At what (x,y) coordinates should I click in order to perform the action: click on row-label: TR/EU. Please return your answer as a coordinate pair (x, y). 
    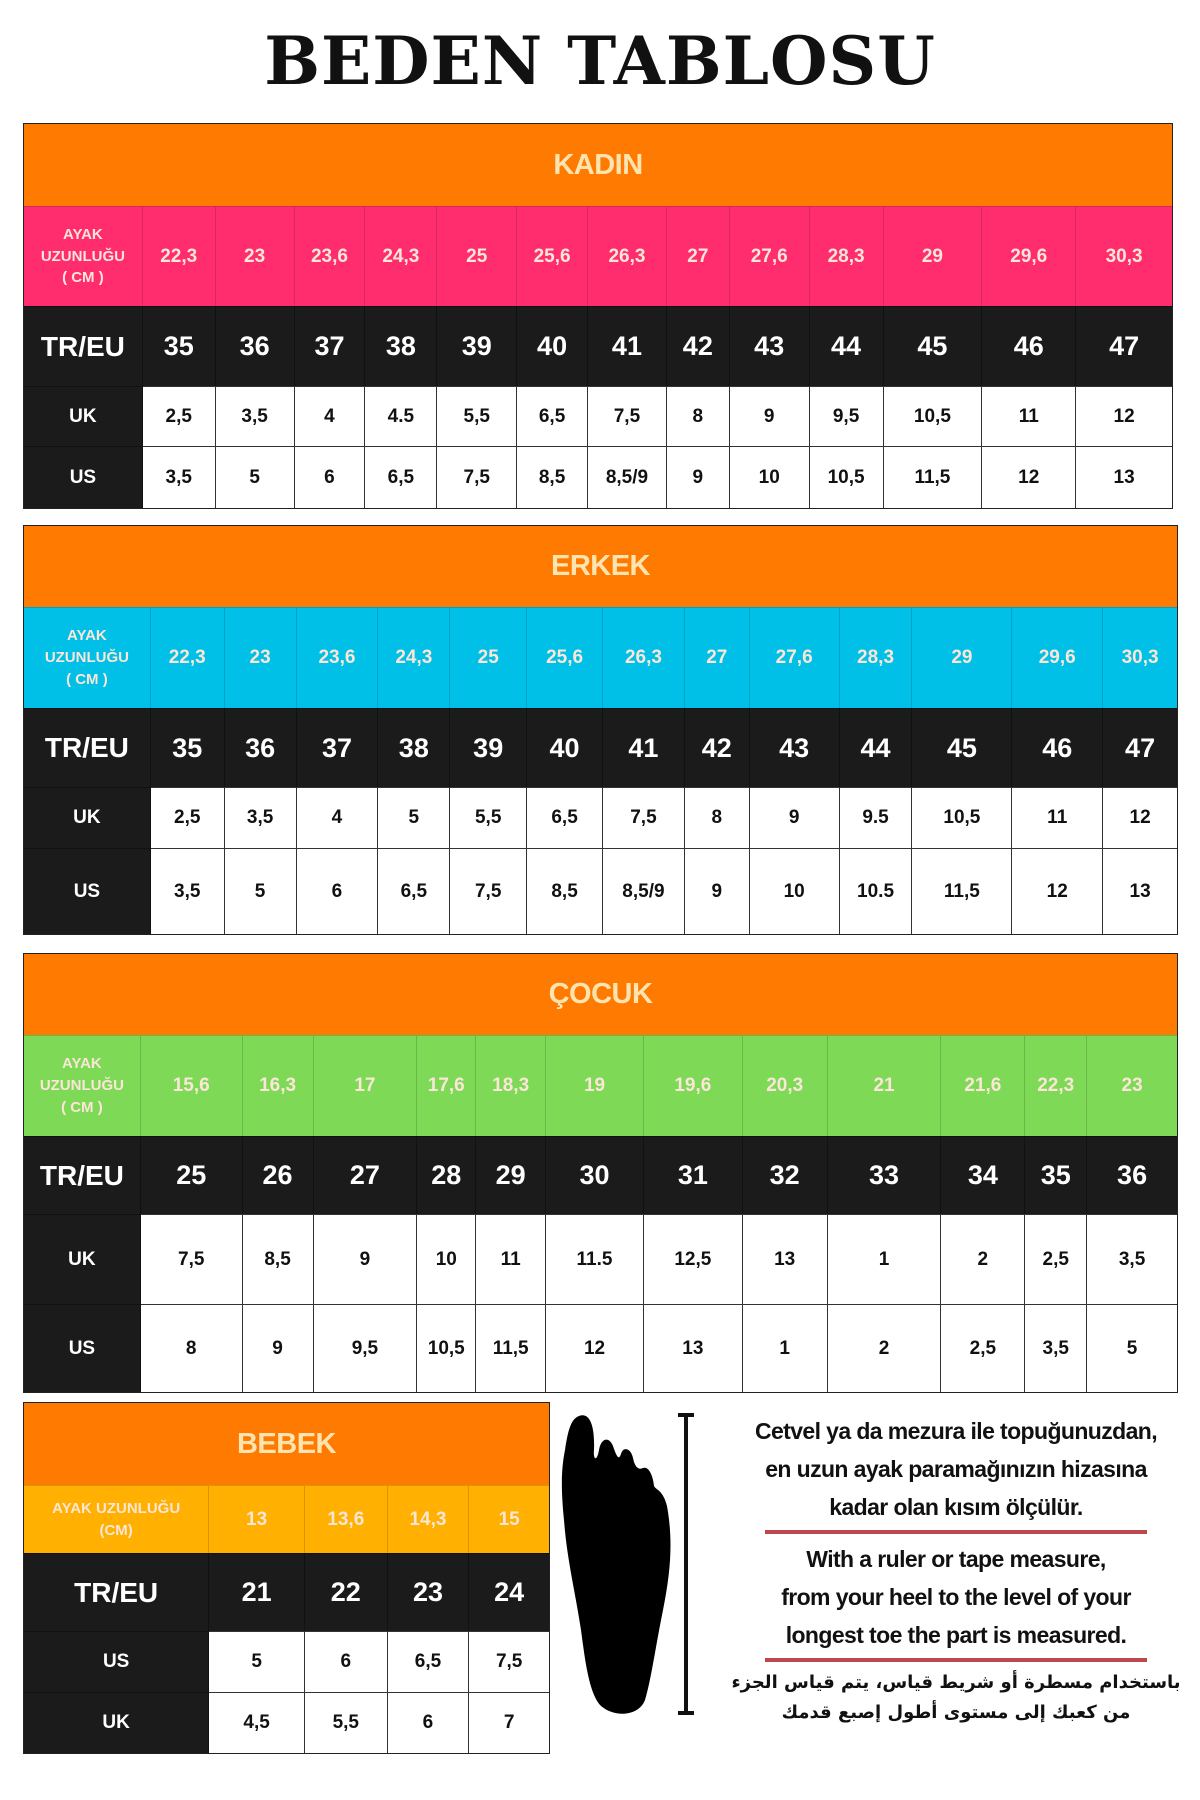
    Looking at the image, I should click on (82, 1175).